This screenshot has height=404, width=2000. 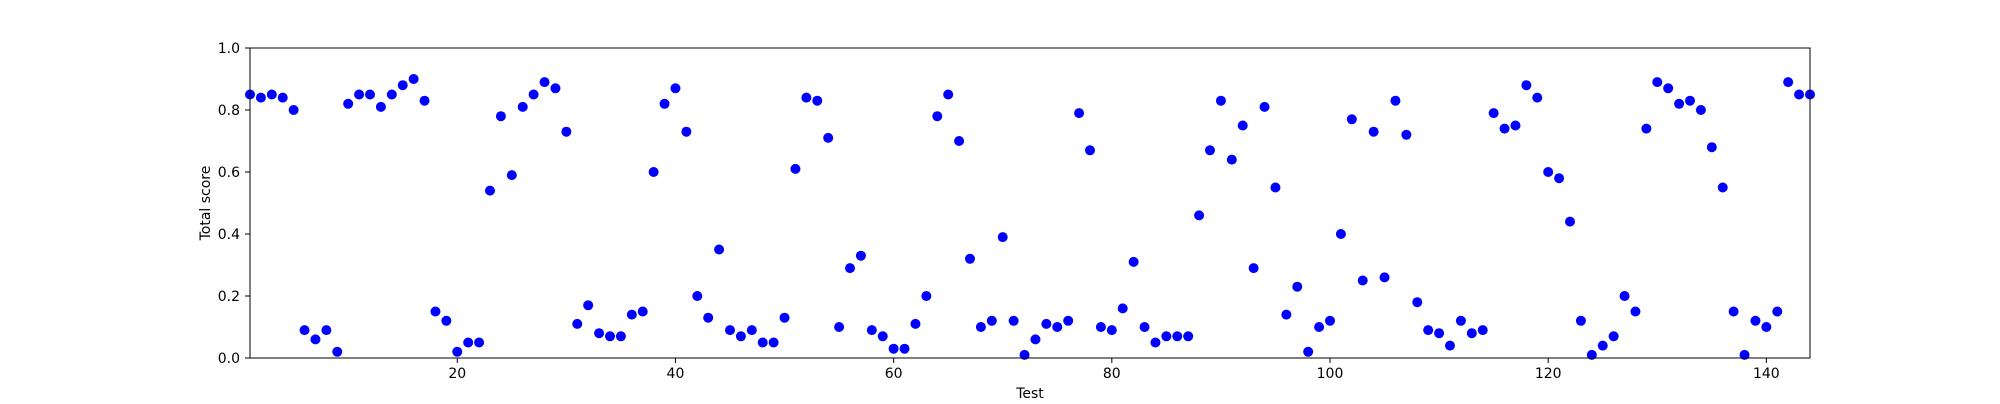 I want to click on y-tick-label: 0.2, so click(x=229, y=297).